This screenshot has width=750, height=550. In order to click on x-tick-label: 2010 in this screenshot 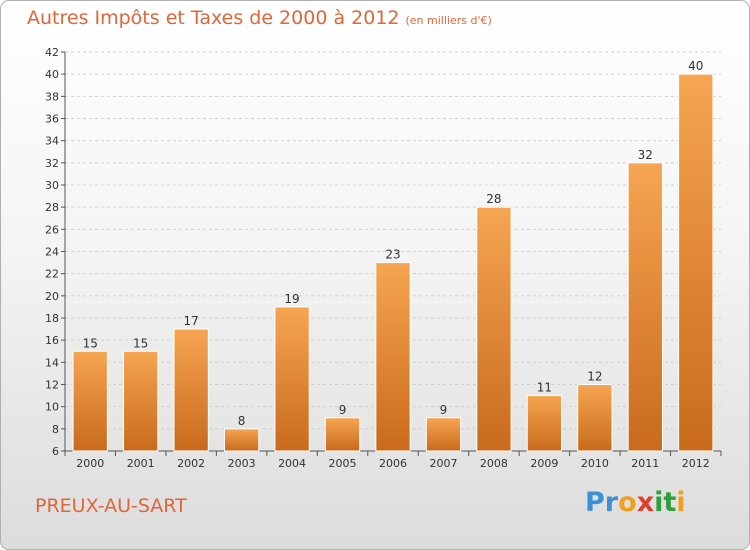, I will do `click(595, 463)`.